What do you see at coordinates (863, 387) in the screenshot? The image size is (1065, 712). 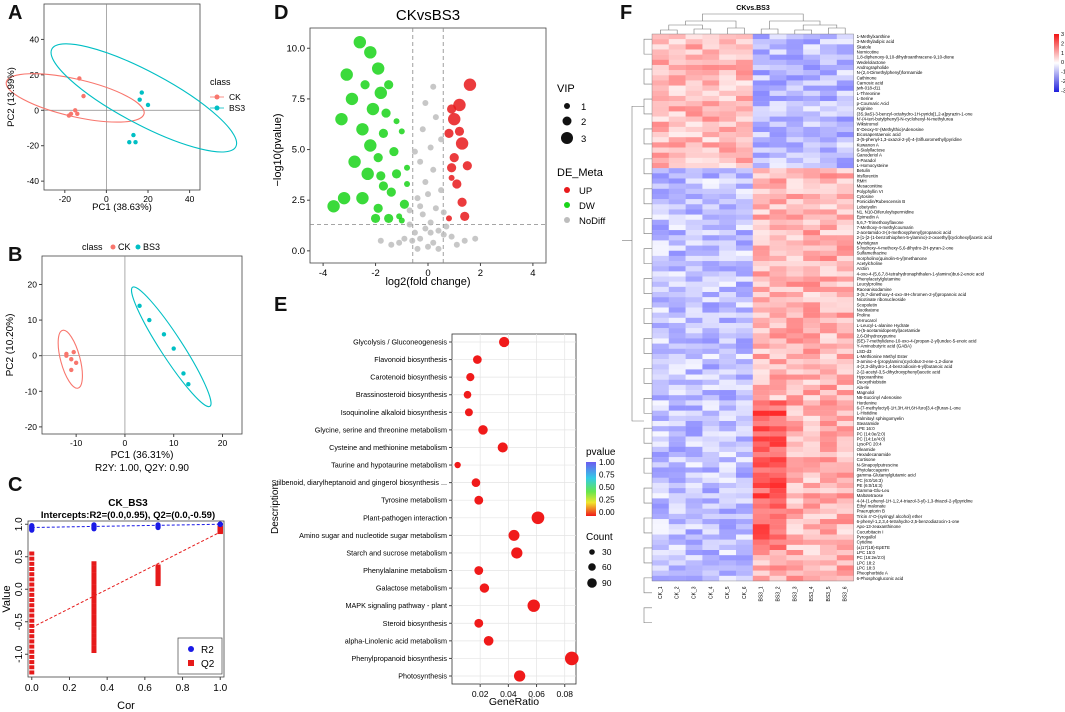 I see `metabolite-label: Ala-Ile` at bounding box center [863, 387].